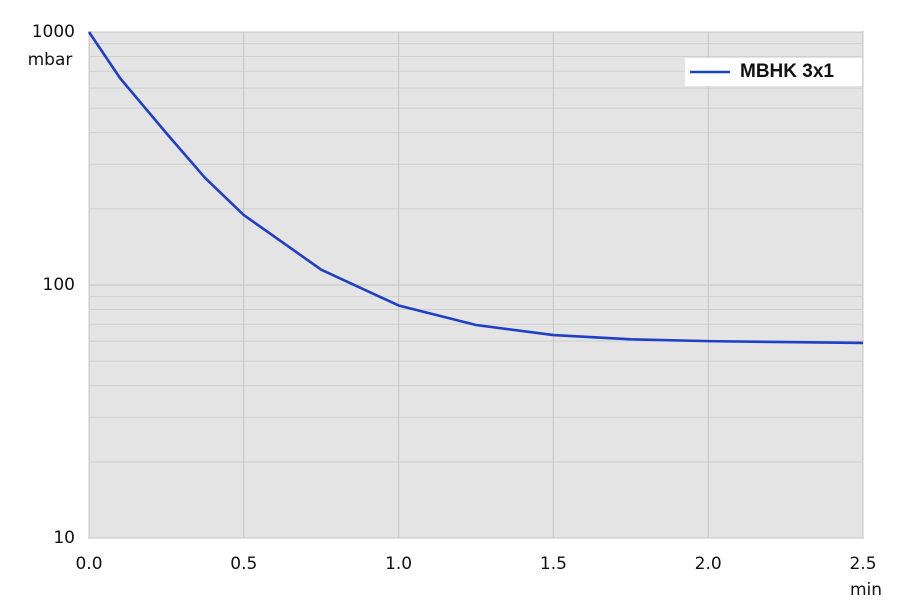  Describe the element at coordinates (50, 60) in the screenshot. I see `y-axis-label: mbar` at that location.